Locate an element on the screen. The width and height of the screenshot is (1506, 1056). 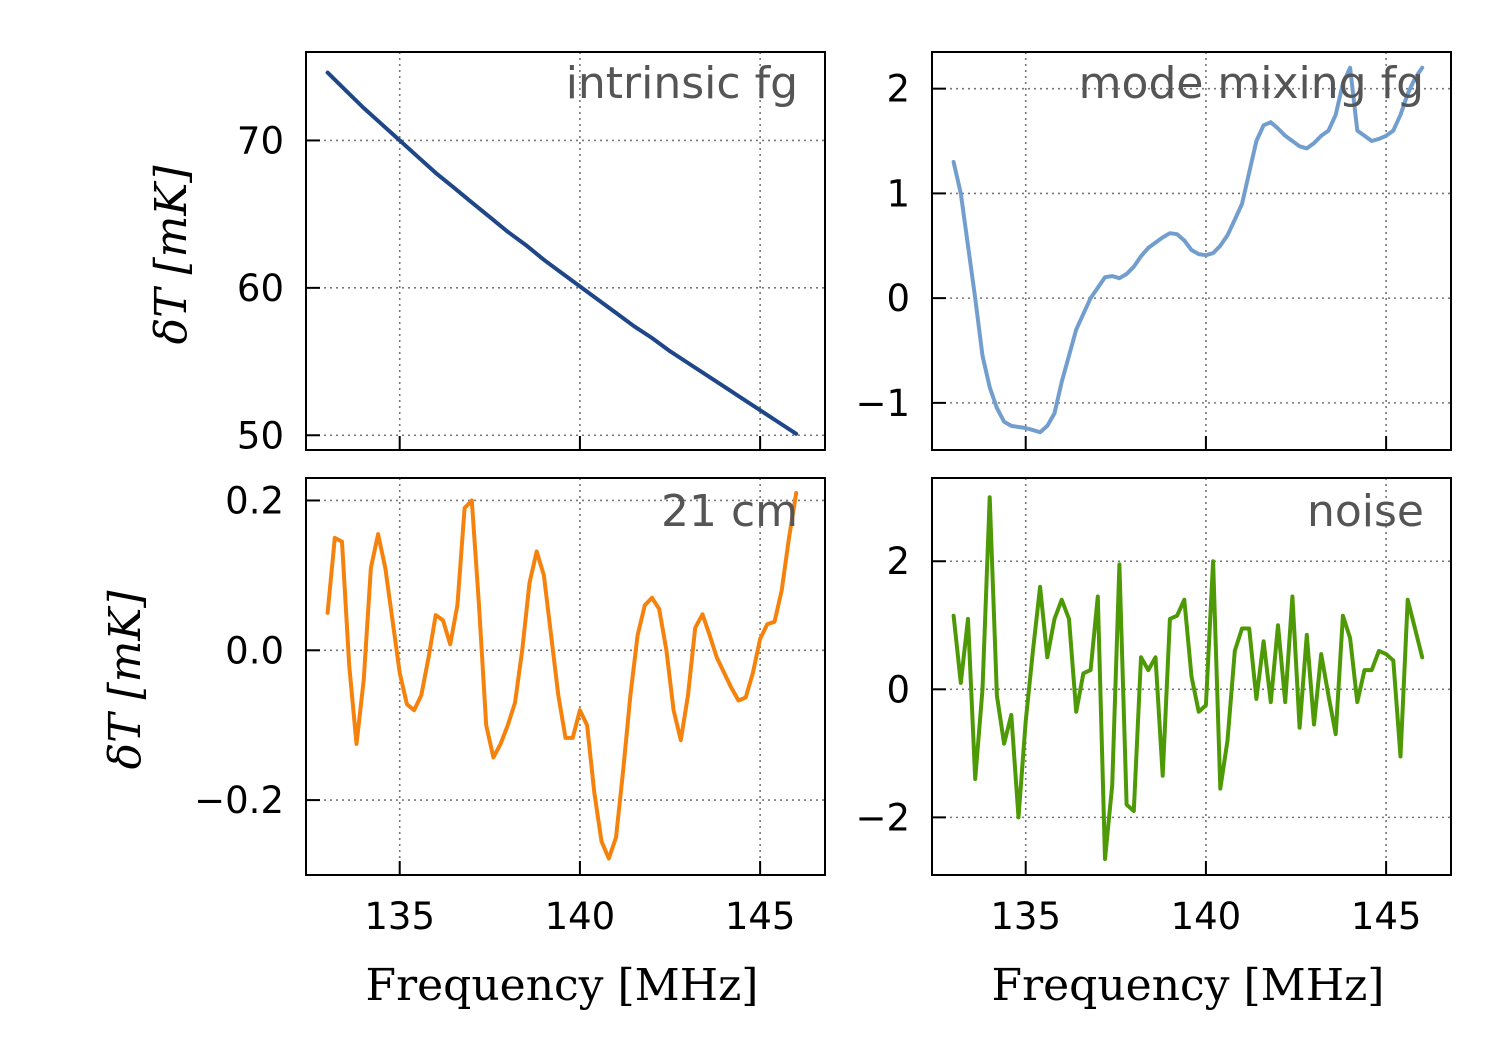
axes-frame-noise is located at coordinates (1191, 676).